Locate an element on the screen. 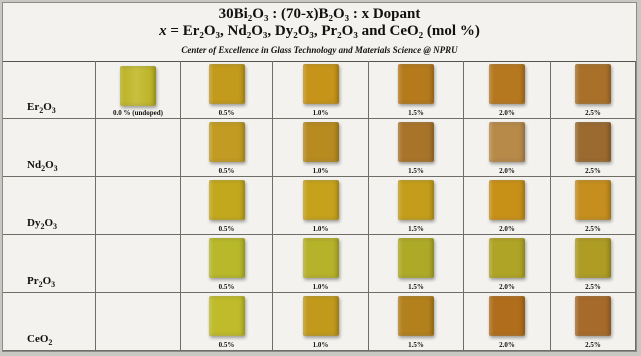 The image size is (641, 356). dopant-row-label-cell: CeO2 is located at coordinates (49, 322).